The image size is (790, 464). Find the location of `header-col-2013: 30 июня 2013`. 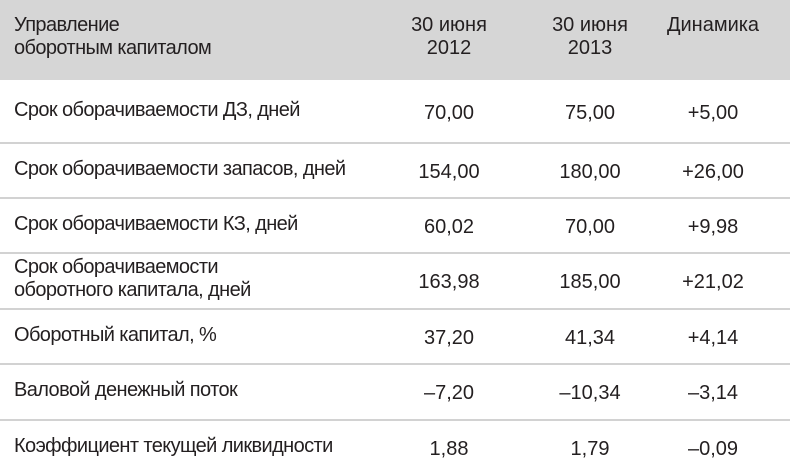

header-col-2013: 30 июня 2013 is located at coordinates (590, 37).